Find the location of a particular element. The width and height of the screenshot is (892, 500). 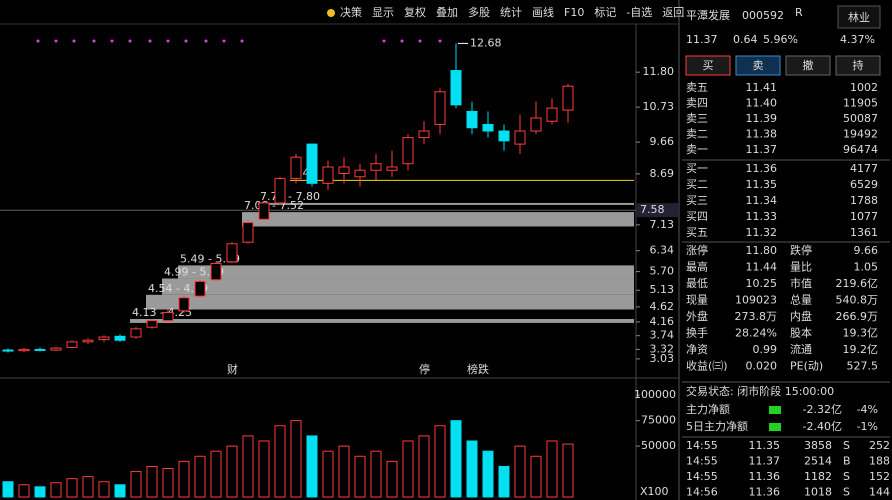

level-price: 11.33 is located at coordinates (762, 216).